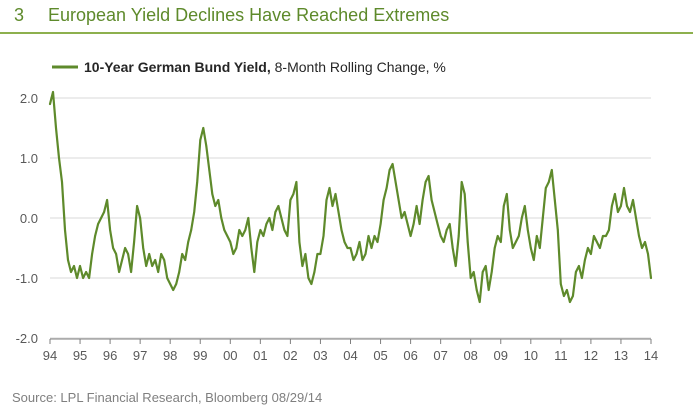  I want to click on x-tick-label: 97, so click(140, 355).